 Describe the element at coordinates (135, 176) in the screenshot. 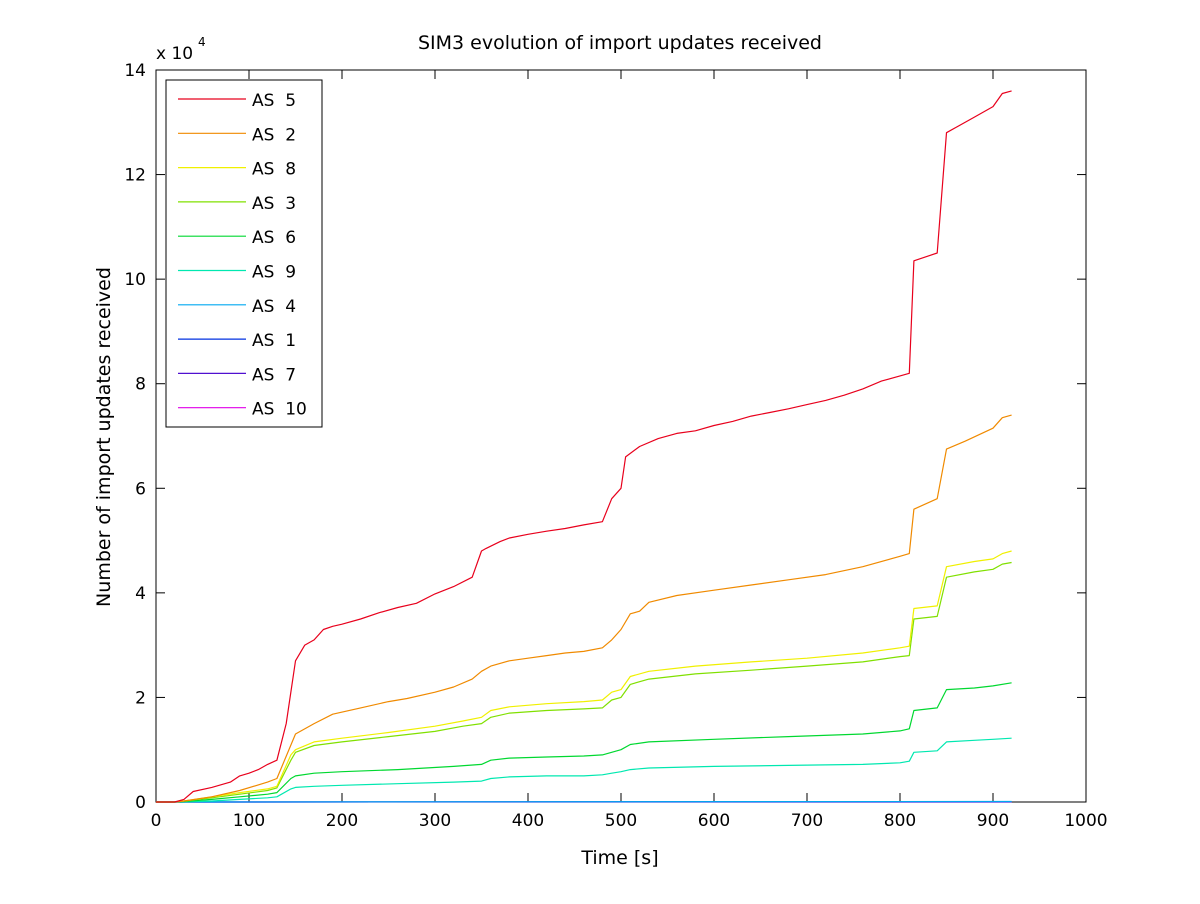

I see `y-tick-label: 12` at that location.